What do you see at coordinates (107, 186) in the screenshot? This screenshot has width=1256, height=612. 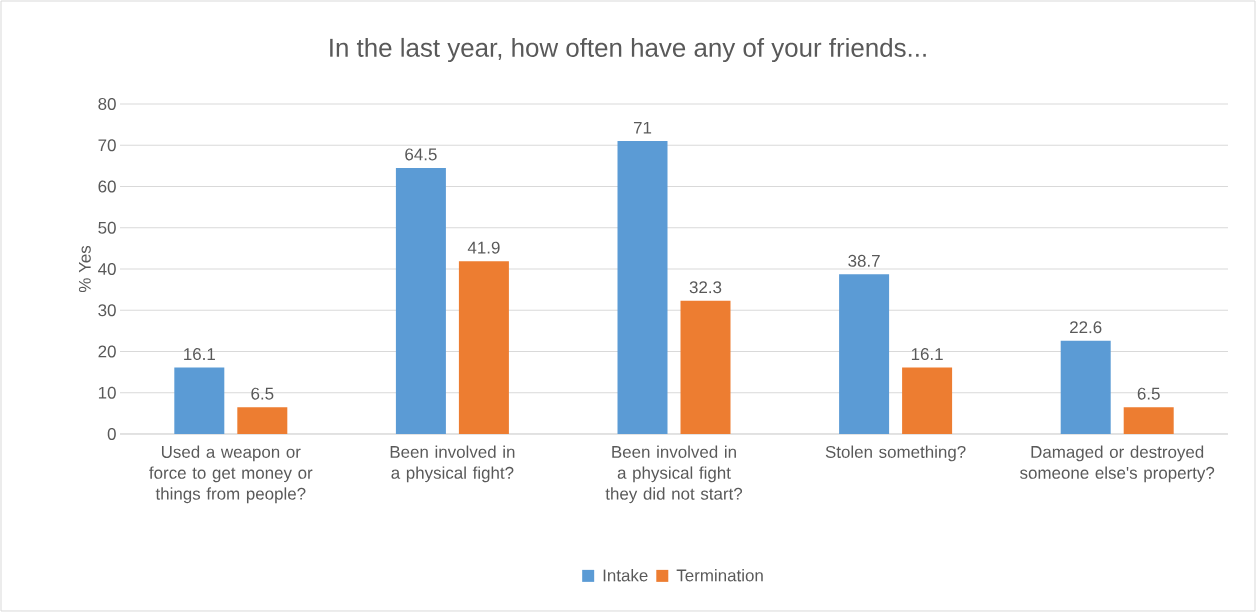 I see `y-tick-label: 60` at bounding box center [107, 186].